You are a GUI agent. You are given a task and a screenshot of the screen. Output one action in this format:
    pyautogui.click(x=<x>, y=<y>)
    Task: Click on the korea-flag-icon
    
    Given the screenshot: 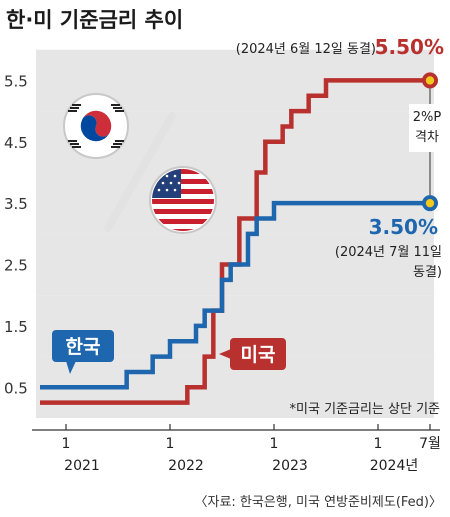 What is the action you would take?
    pyautogui.click(x=96, y=126)
    